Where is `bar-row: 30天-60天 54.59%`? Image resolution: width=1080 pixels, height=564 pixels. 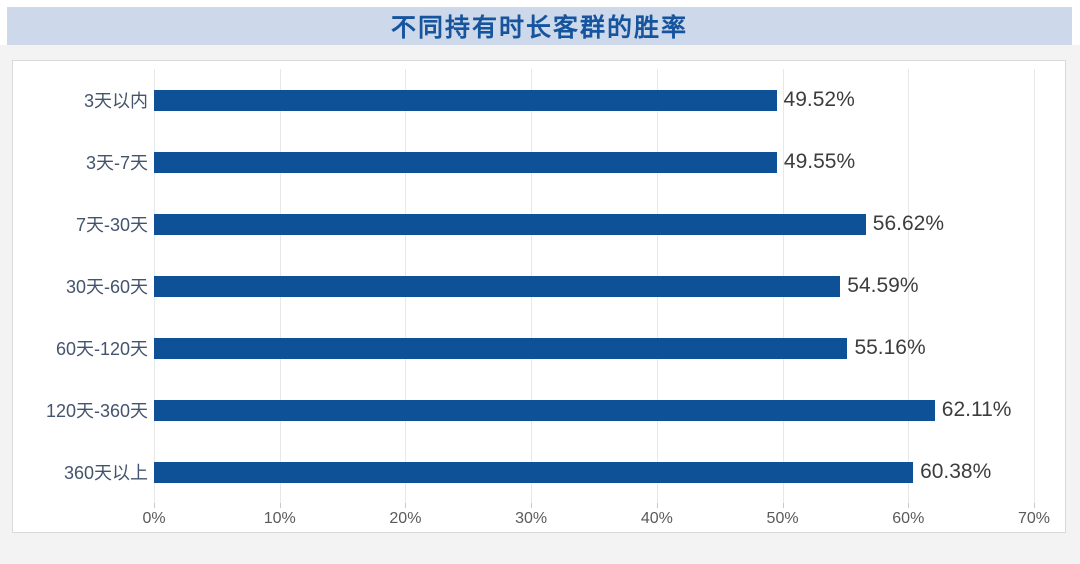
bar-row: 30天-60天 54.59% is located at coordinates (540, 286).